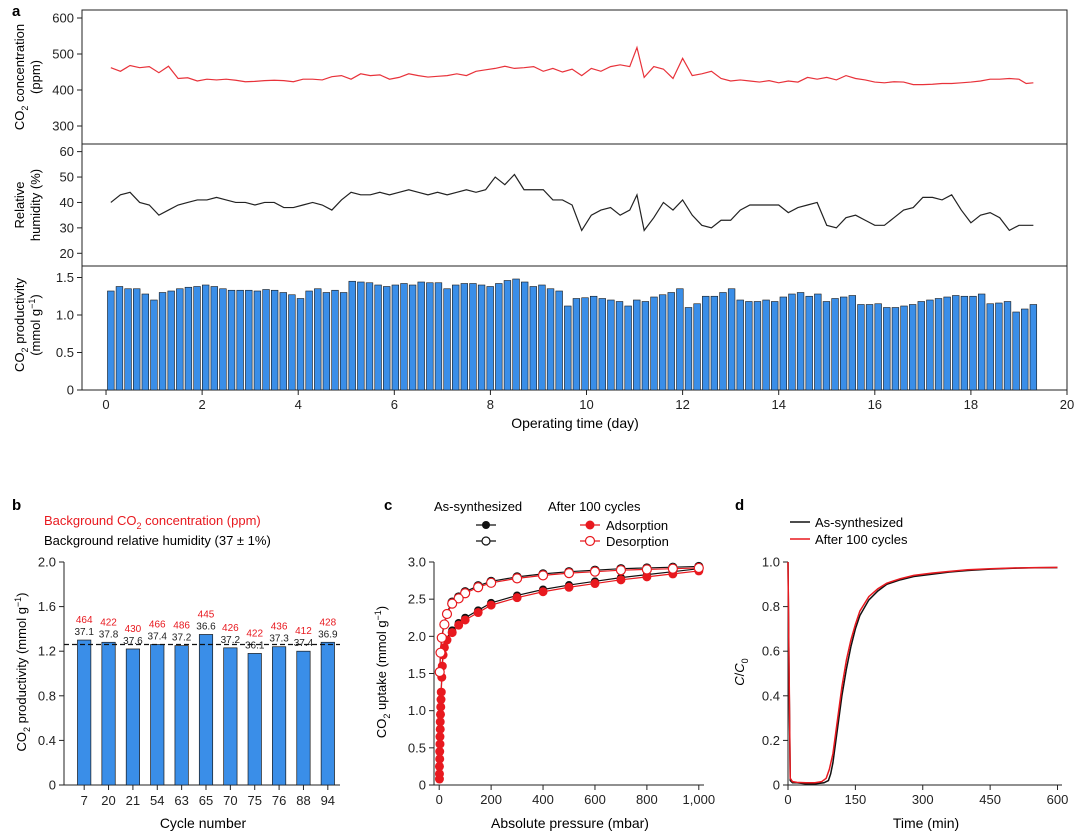  I want to click on panel-c-x-tick-label: 600, so click(595, 799).